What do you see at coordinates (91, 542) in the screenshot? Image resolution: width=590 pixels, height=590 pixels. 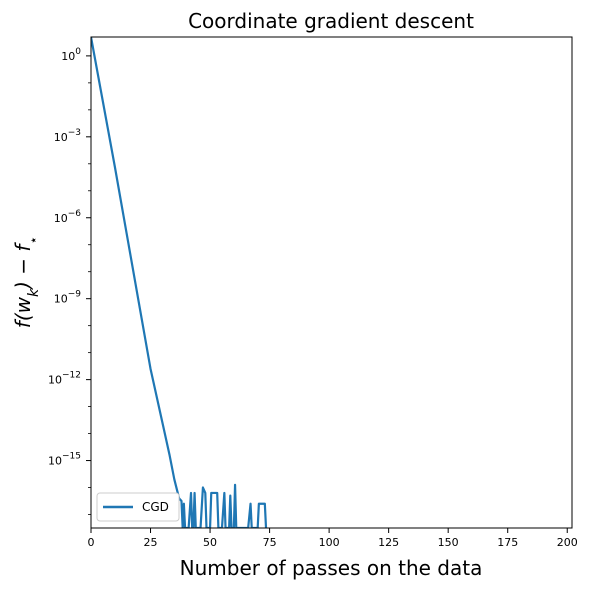 I see `x-tick-label: 0` at bounding box center [91, 542].